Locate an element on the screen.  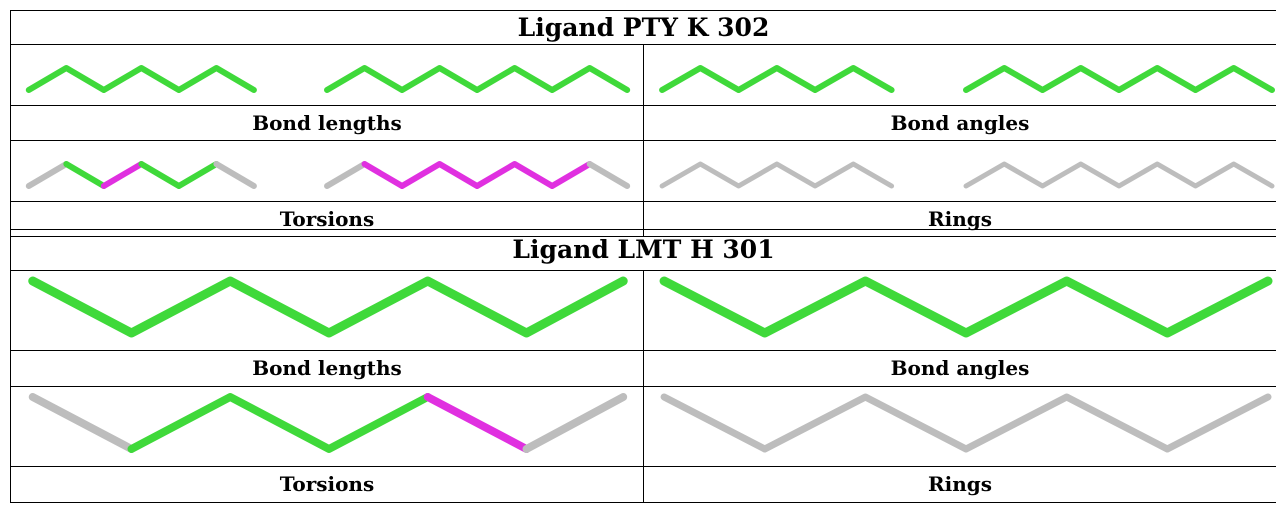
rings-label: Rings is located at coordinates (959, 484).